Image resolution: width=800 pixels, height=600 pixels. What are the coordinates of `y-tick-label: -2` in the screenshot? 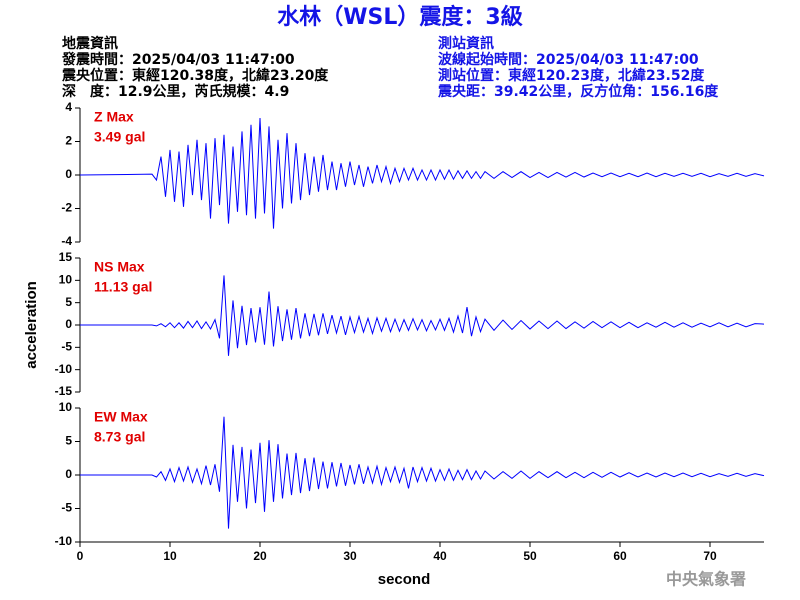 It's located at (66, 208).